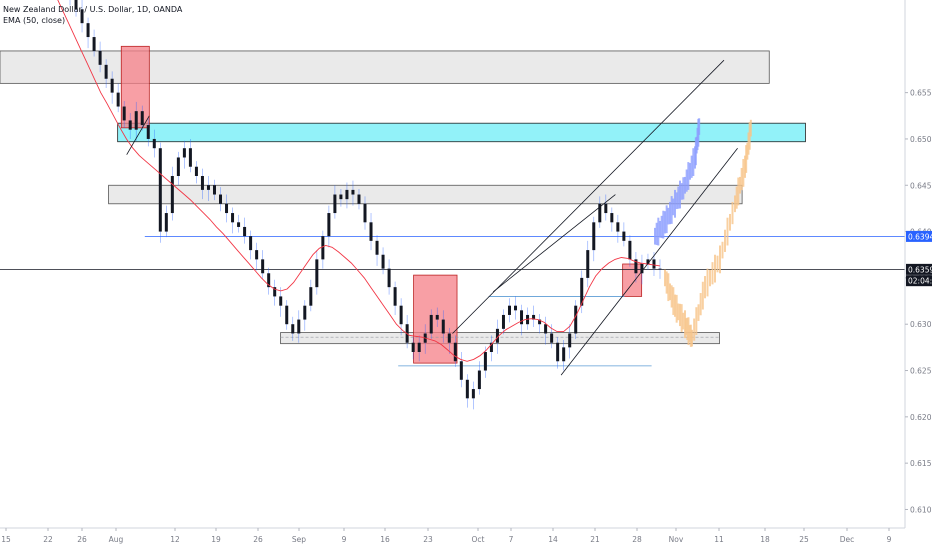  Describe the element at coordinates (919, 281) in the screenshot. I see `price-label-box` at that location.